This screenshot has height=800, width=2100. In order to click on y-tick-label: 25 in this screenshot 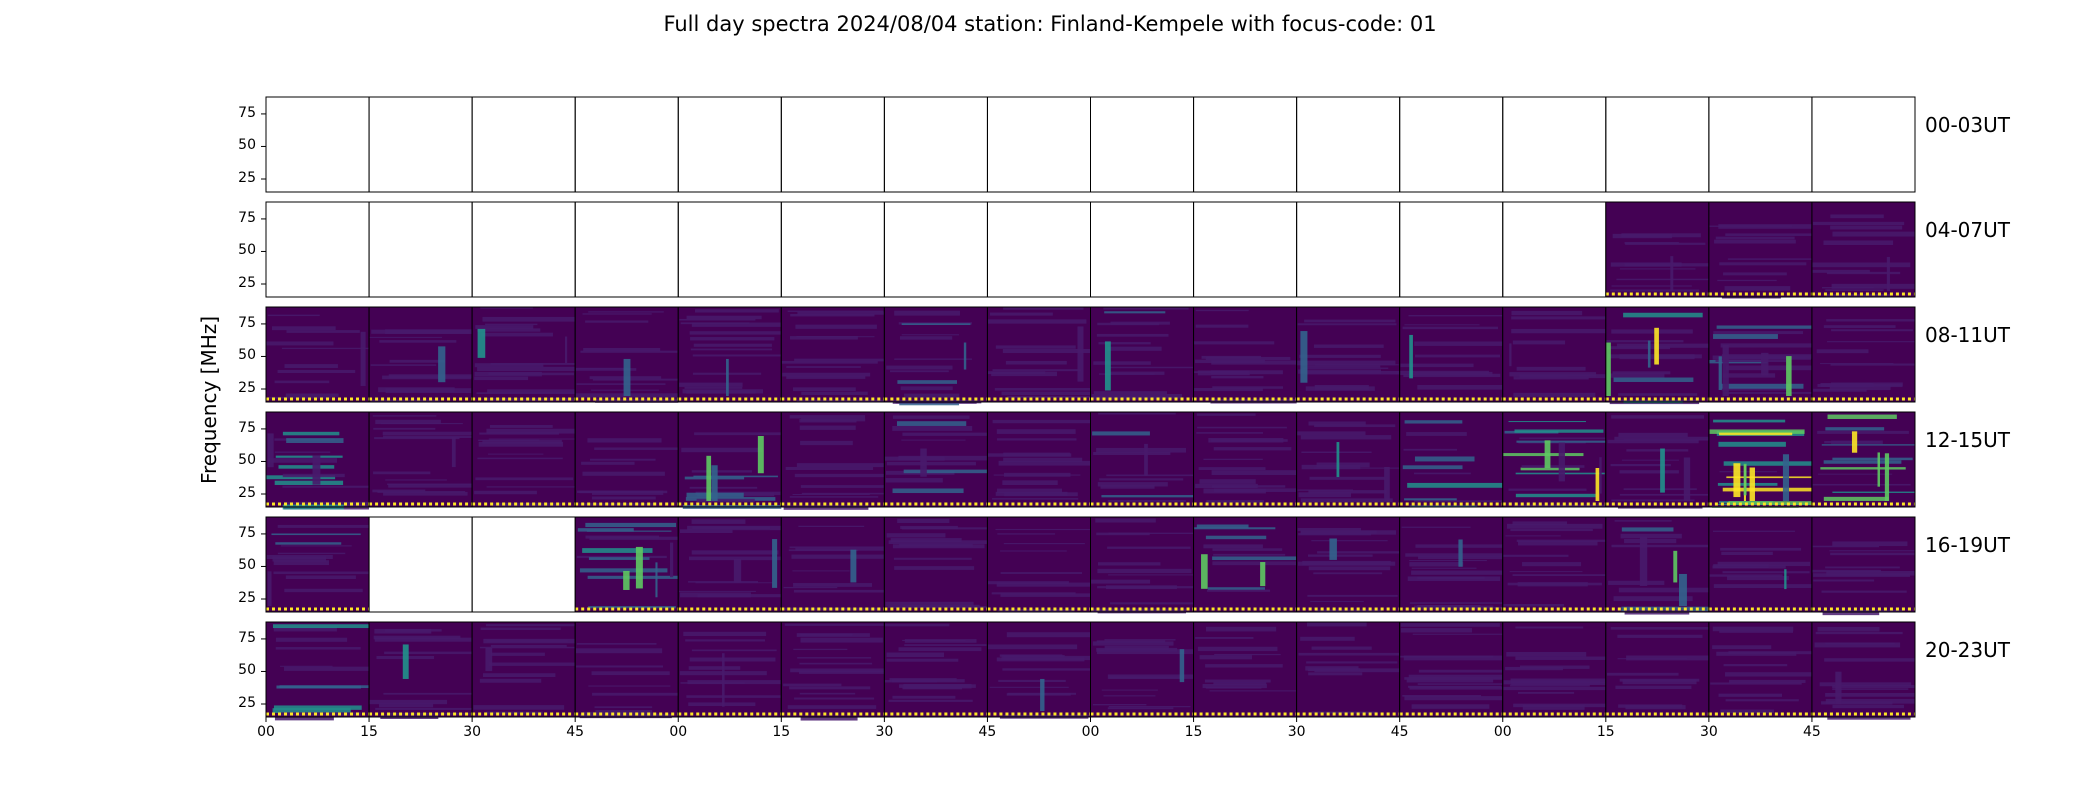, I will do `click(247, 177)`.